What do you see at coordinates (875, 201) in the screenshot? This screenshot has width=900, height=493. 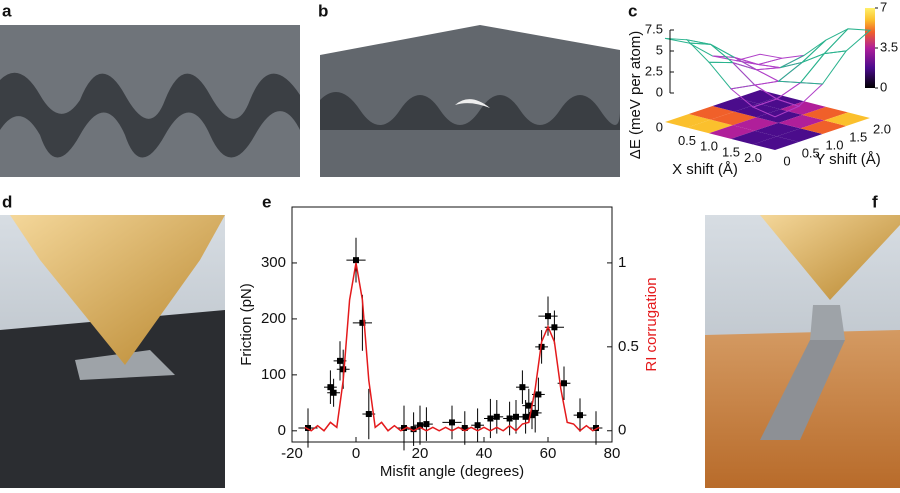 I see `panel-label: f` at bounding box center [875, 201].